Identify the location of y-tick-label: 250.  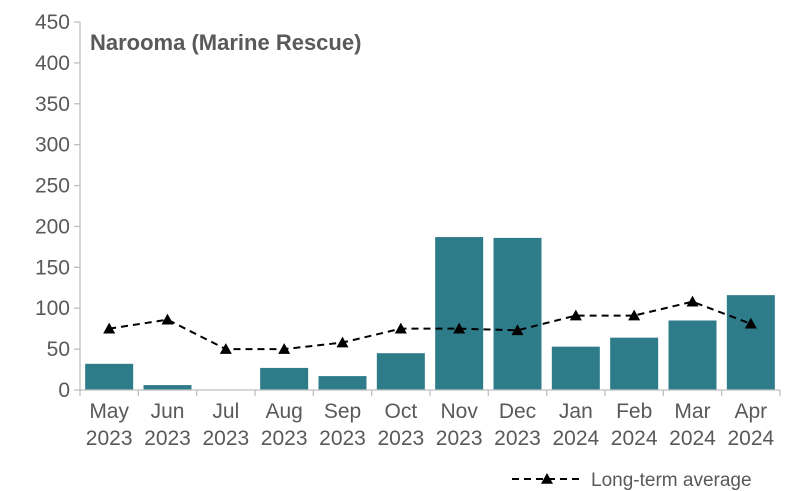
(52, 186).